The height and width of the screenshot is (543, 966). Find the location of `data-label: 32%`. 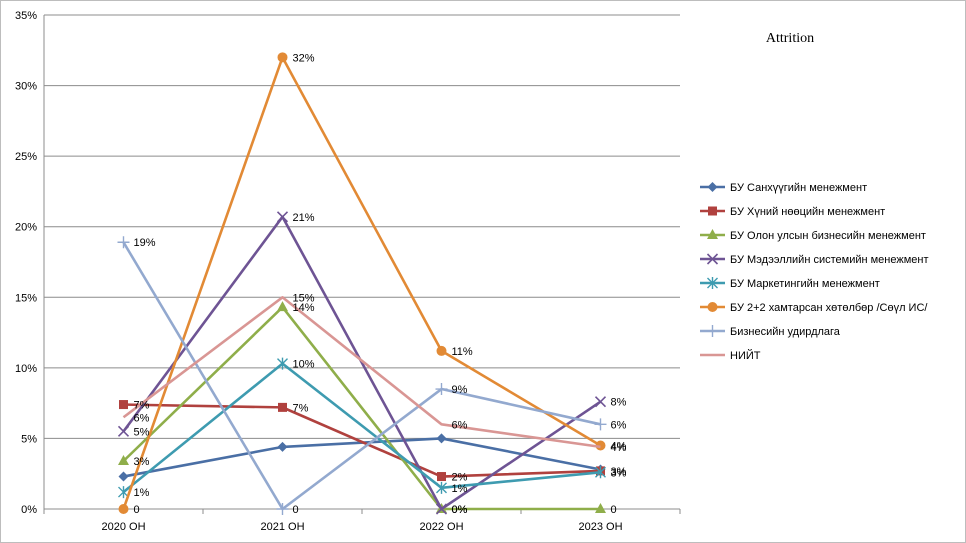

data-label: 32% is located at coordinates (304, 58).